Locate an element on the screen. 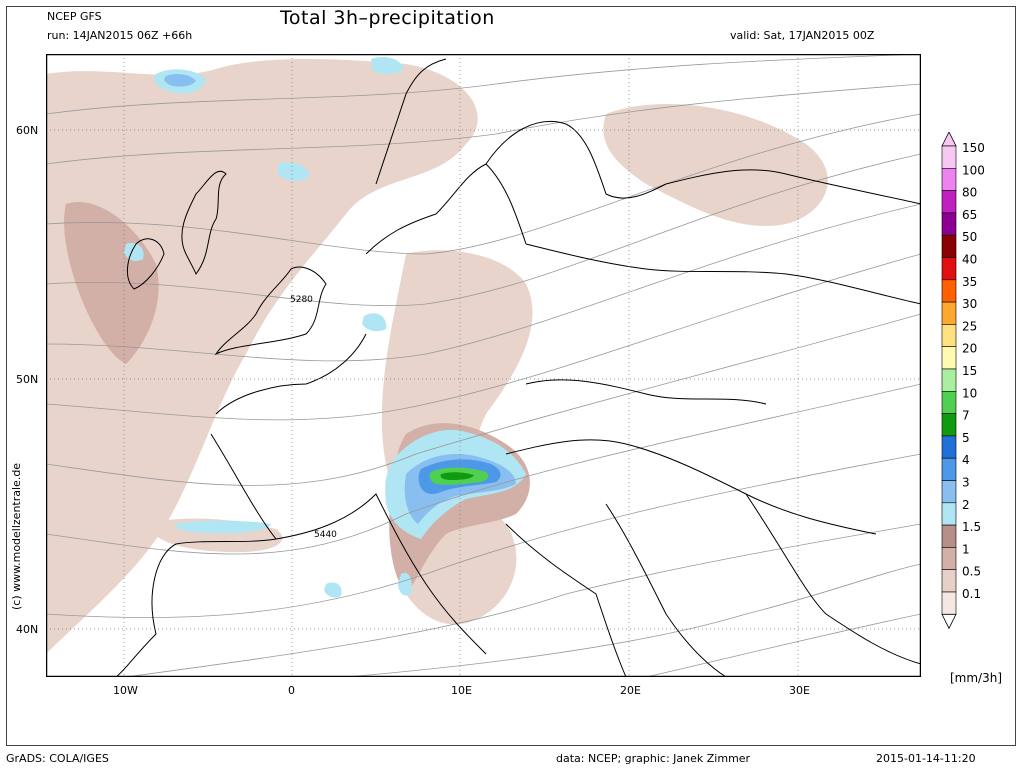 The height and width of the screenshot is (768, 1024). valid-time: valid: Sat, 17JAN2015 00Z is located at coordinates (802, 35).